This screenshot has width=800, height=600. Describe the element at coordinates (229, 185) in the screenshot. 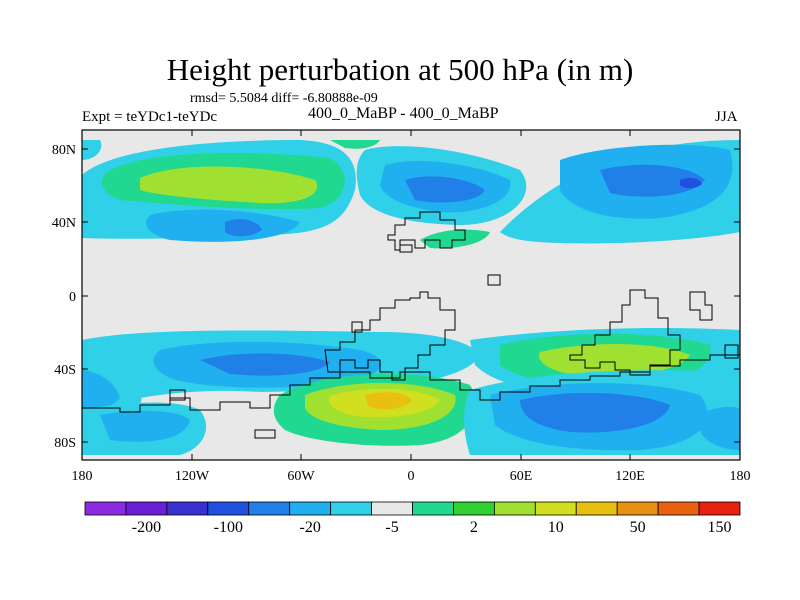

I see `contour-lime-north-west` at that location.